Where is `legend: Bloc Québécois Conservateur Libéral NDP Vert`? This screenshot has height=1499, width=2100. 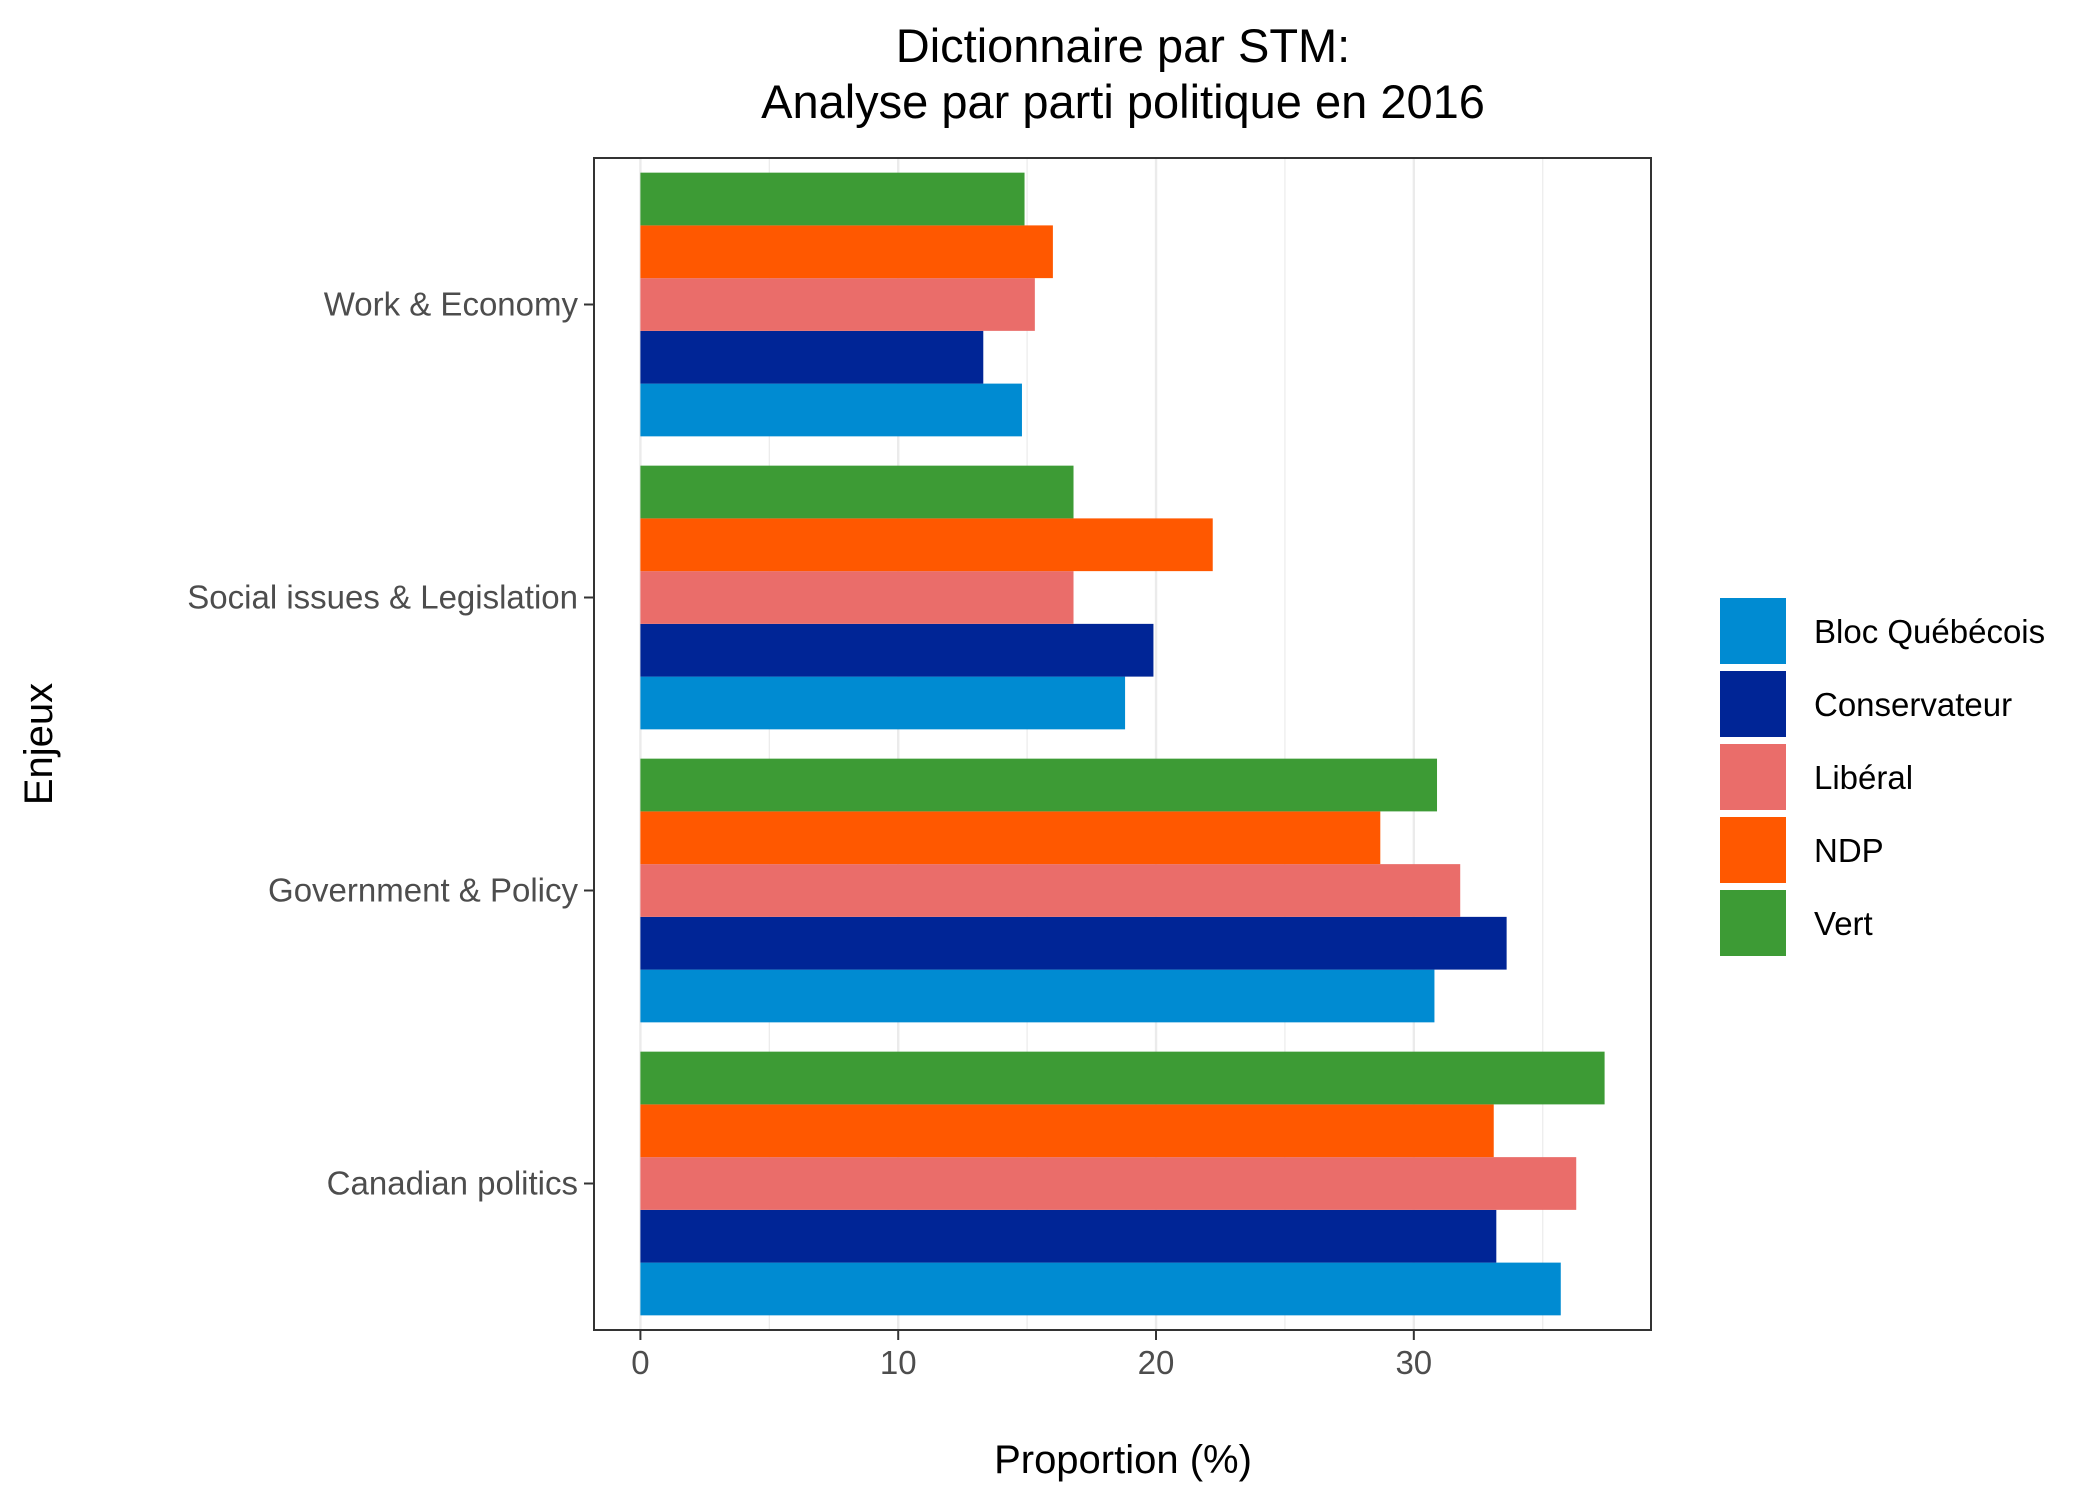
legend: Bloc Québécois Conservateur Libéral NDP Vert is located at coordinates (1882, 777).